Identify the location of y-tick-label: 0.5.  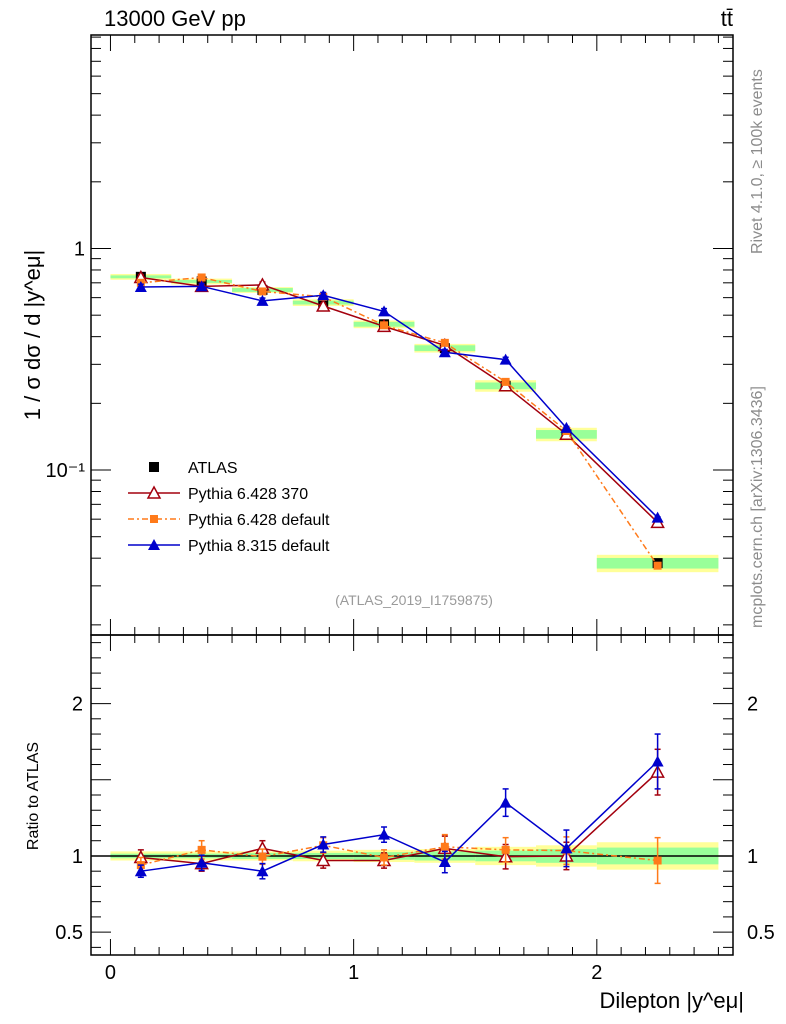
(69, 933).